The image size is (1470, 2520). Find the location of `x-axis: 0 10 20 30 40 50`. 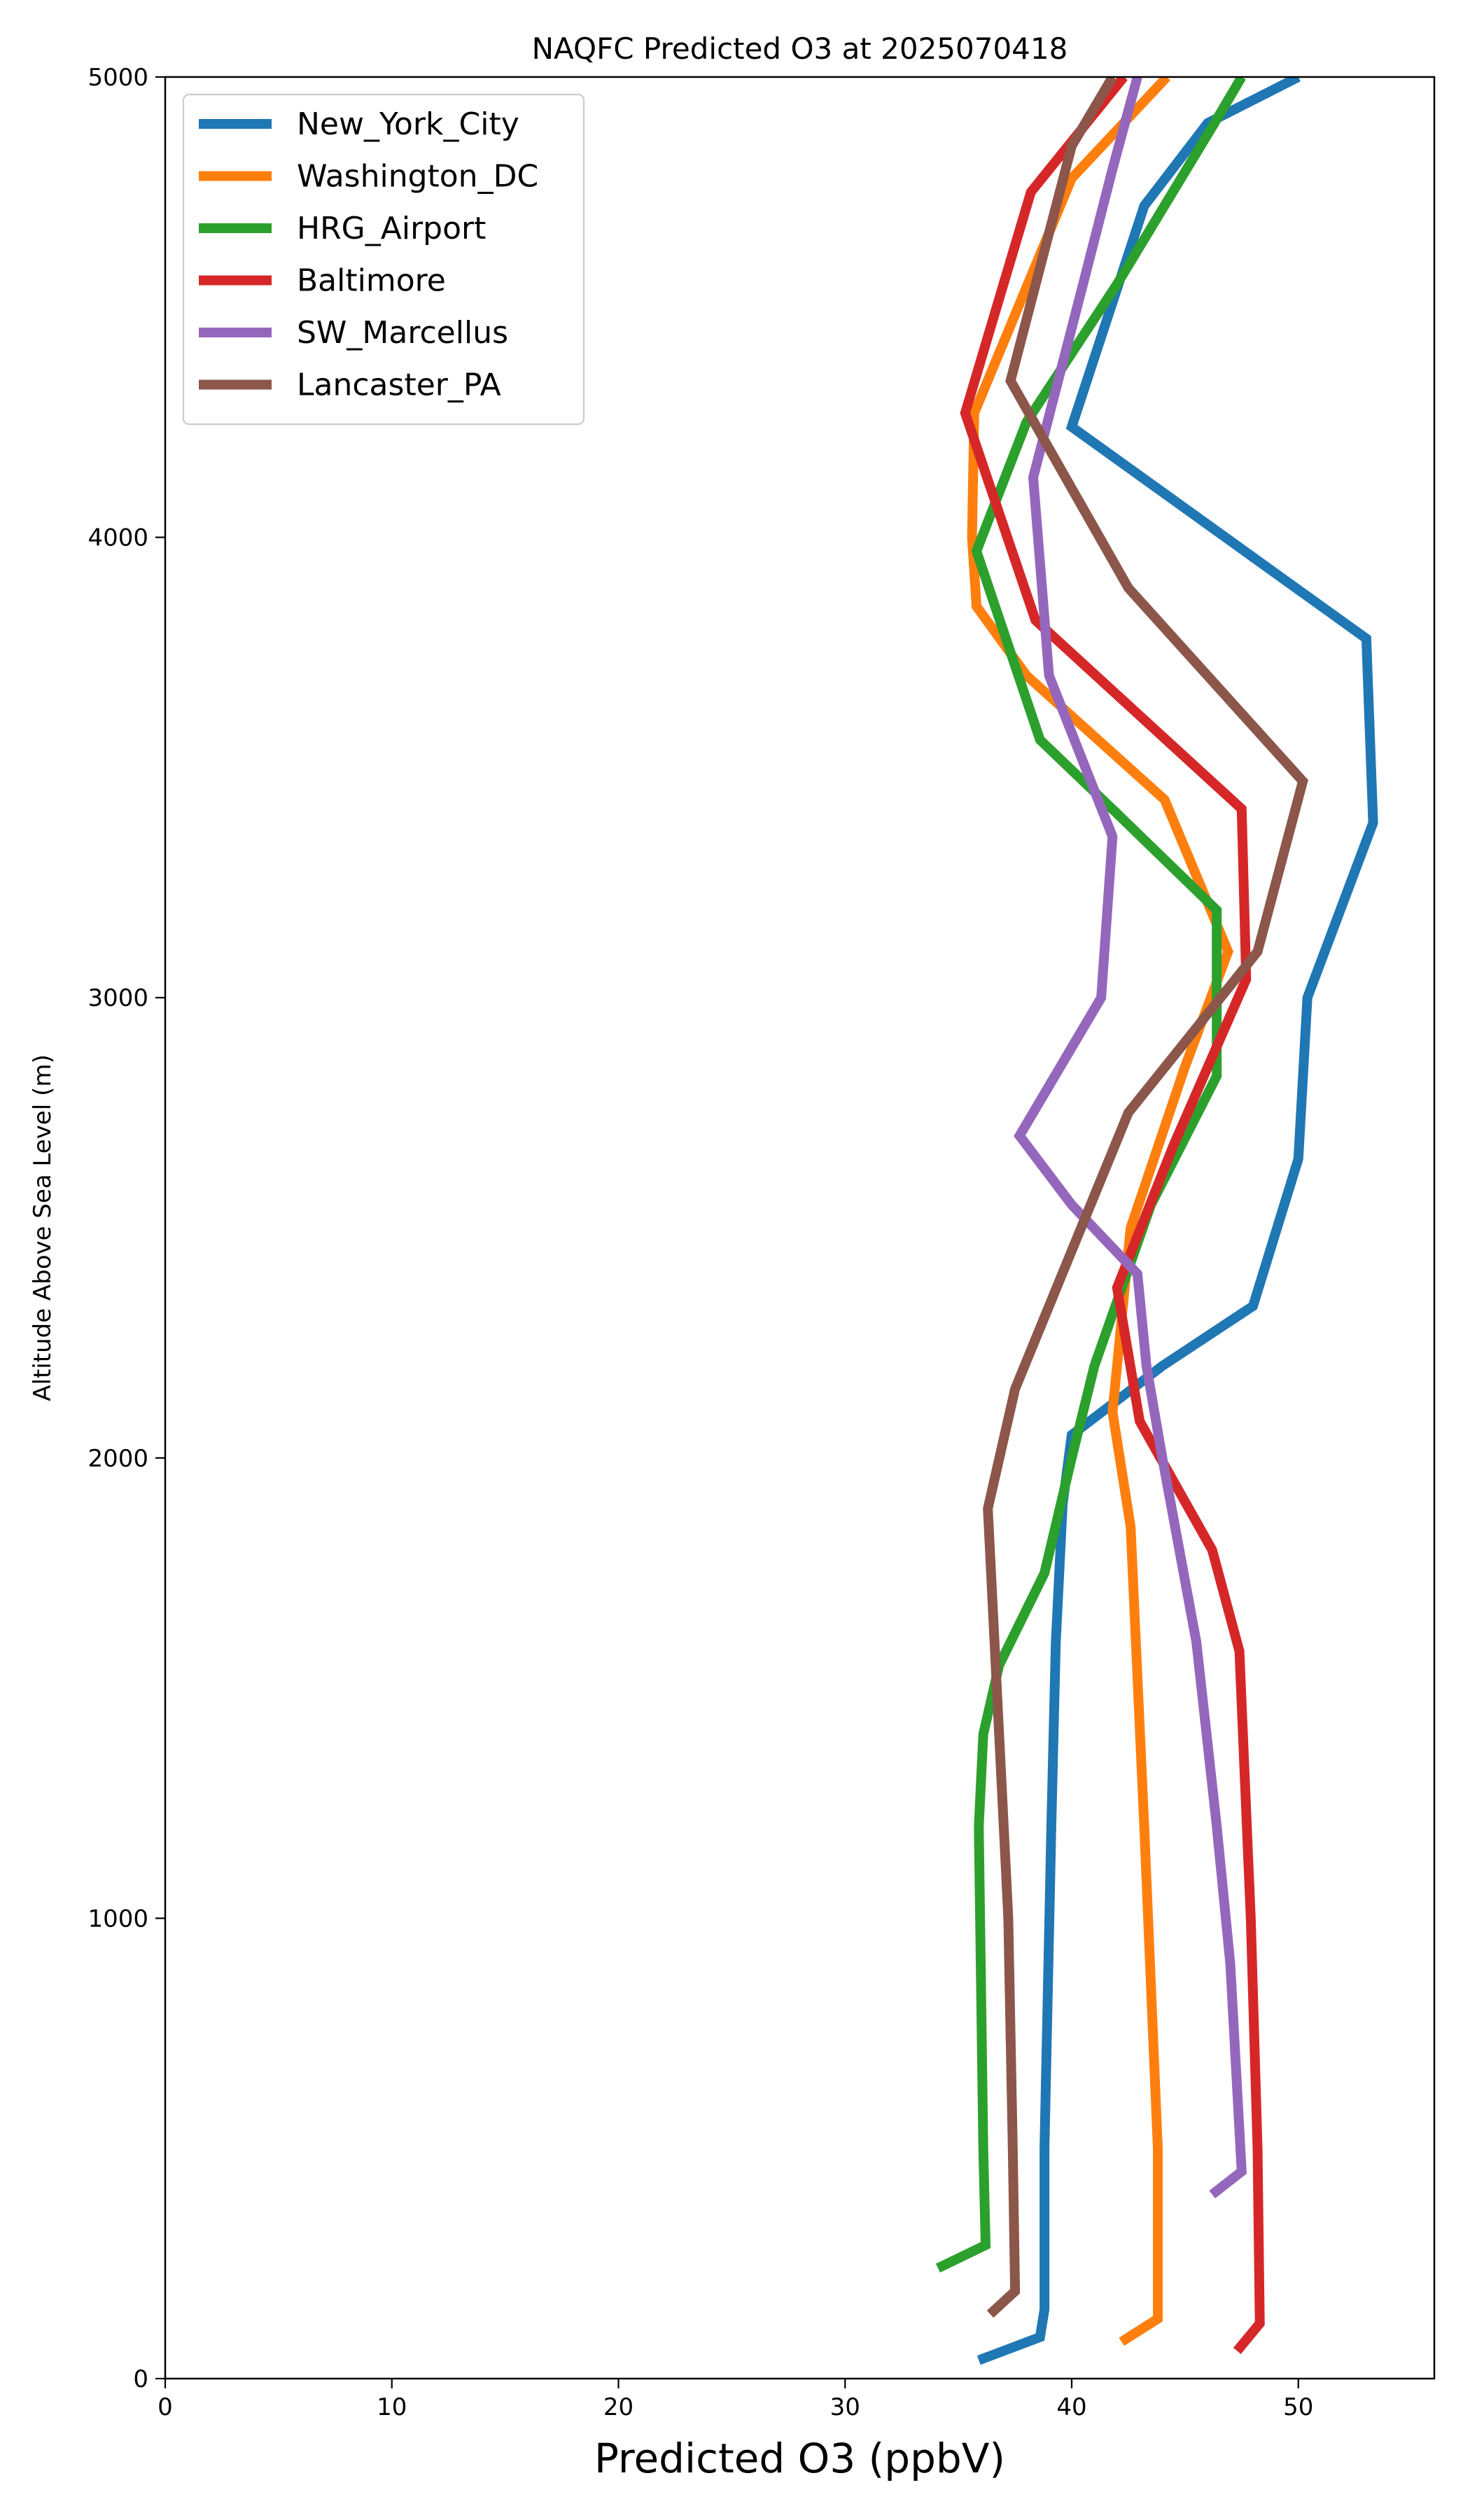

x-axis: 0 10 20 30 40 50 is located at coordinates (735, 2400).